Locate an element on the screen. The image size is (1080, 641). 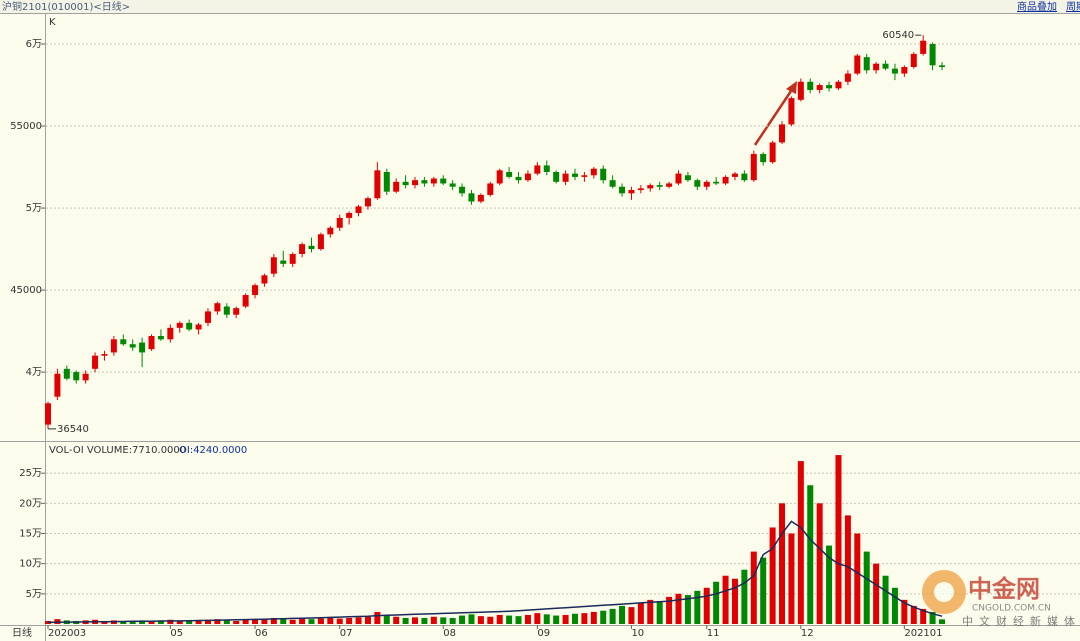
x-tick-label: 07 is located at coordinates (346, 633).